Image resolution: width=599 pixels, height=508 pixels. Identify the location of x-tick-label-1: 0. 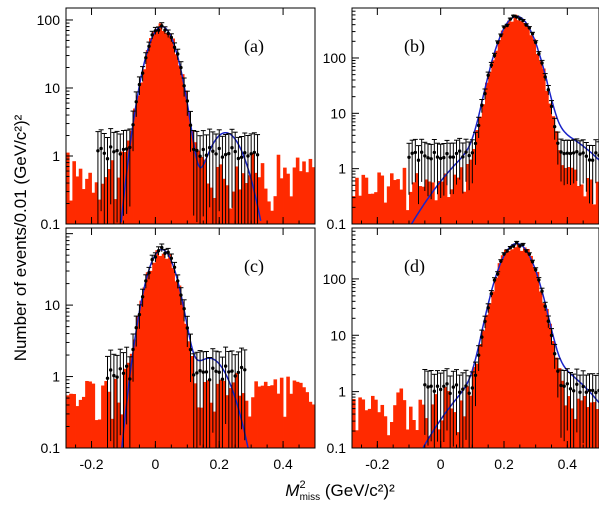
(155, 464).